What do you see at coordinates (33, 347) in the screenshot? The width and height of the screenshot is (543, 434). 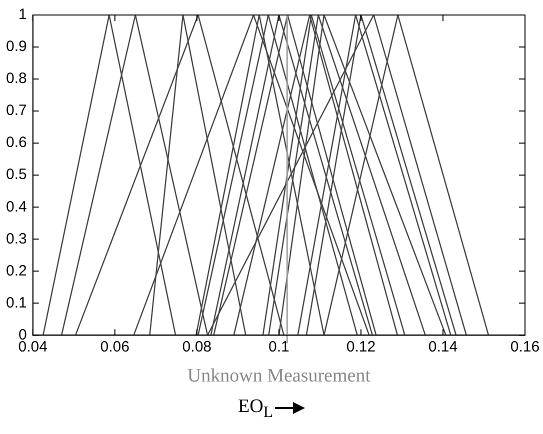 I see `x-tick-label: 0.04` at bounding box center [33, 347].